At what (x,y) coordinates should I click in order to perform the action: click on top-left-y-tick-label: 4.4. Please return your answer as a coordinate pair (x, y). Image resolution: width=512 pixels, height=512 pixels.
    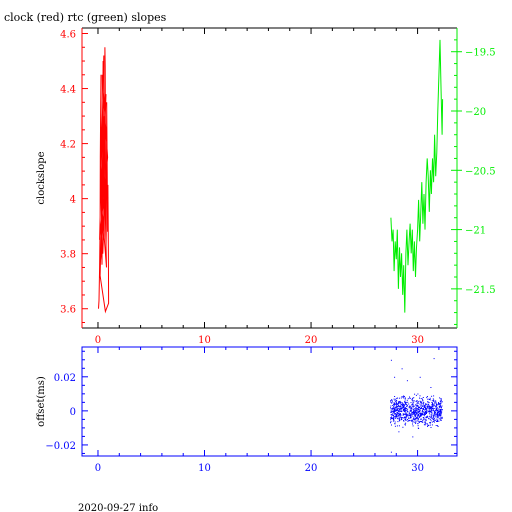
    Looking at the image, I should click on (68, 90).